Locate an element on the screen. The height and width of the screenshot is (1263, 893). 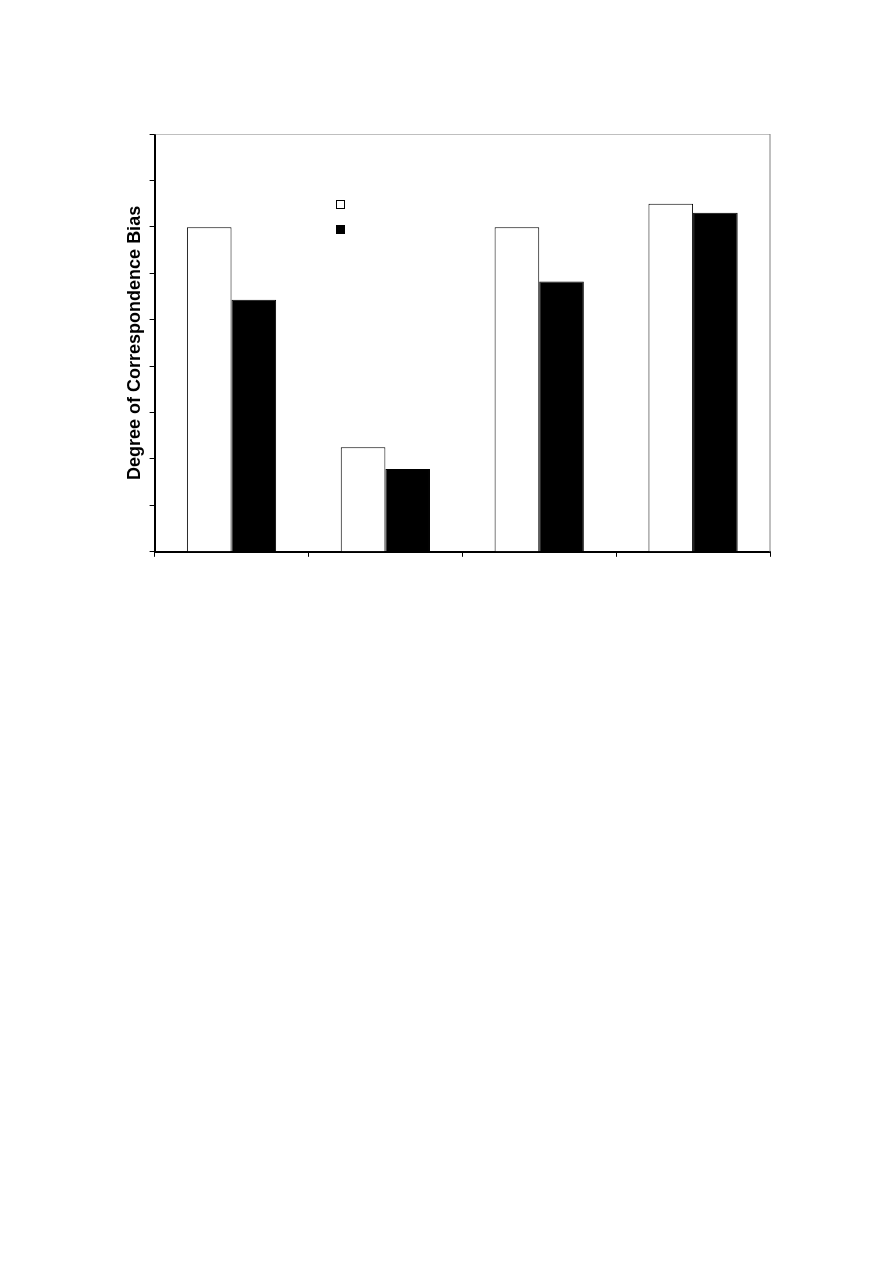
y-axis-title: Degree of Correspondence Bias is located at coordinates (133, 342).